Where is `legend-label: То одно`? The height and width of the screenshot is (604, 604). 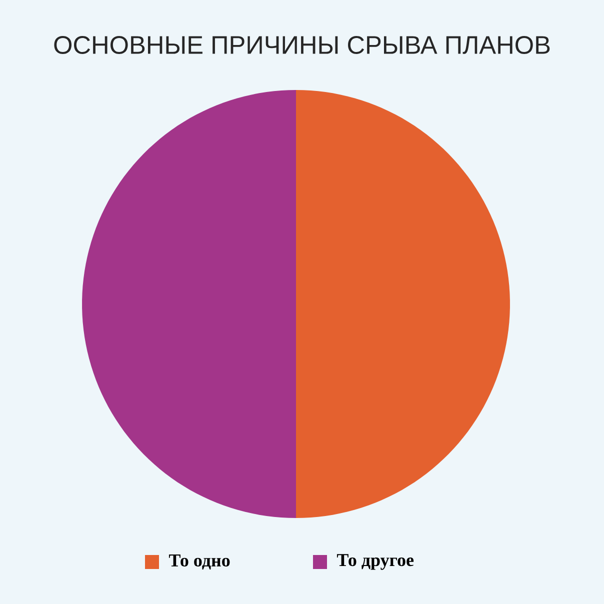
legend-label: То одно is located at coordinates (199, 562).